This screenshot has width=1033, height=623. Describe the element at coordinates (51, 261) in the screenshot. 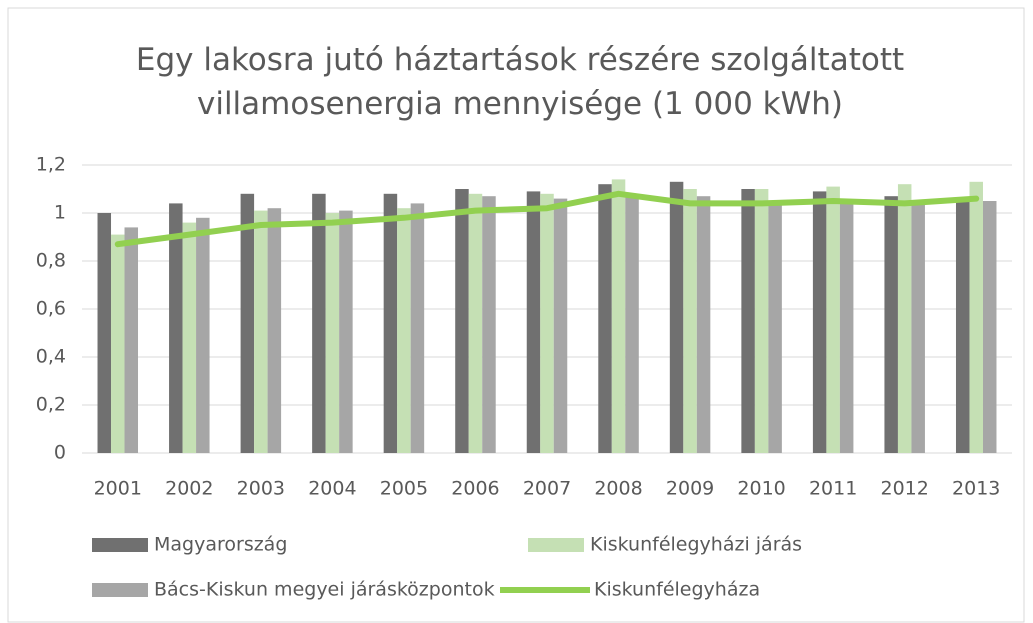

I see `y-tick-label: 0,8` at that location.